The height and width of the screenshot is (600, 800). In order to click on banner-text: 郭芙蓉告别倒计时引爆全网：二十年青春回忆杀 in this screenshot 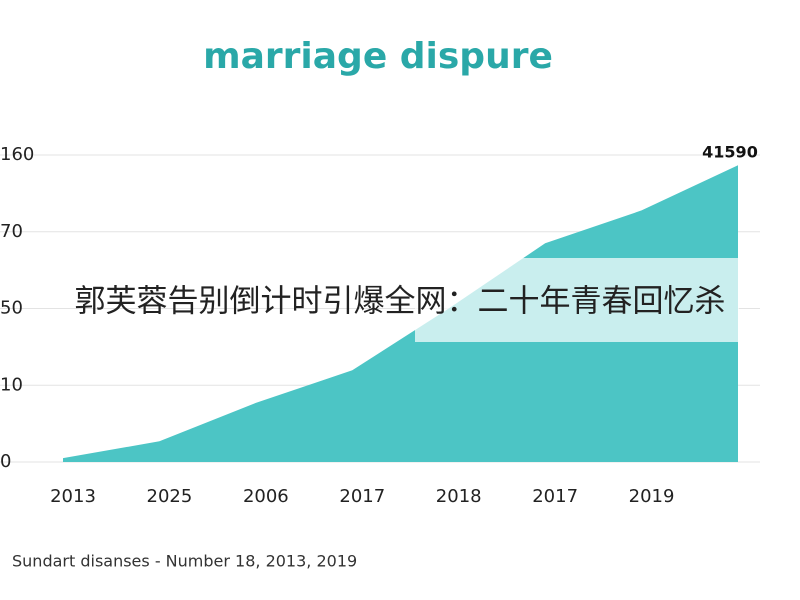, I will do `click(400, 302)`.